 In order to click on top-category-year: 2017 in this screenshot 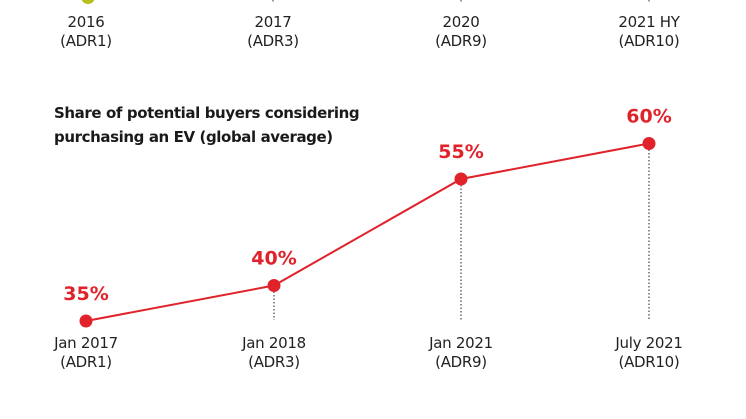, I will do `click(273, 22)`.